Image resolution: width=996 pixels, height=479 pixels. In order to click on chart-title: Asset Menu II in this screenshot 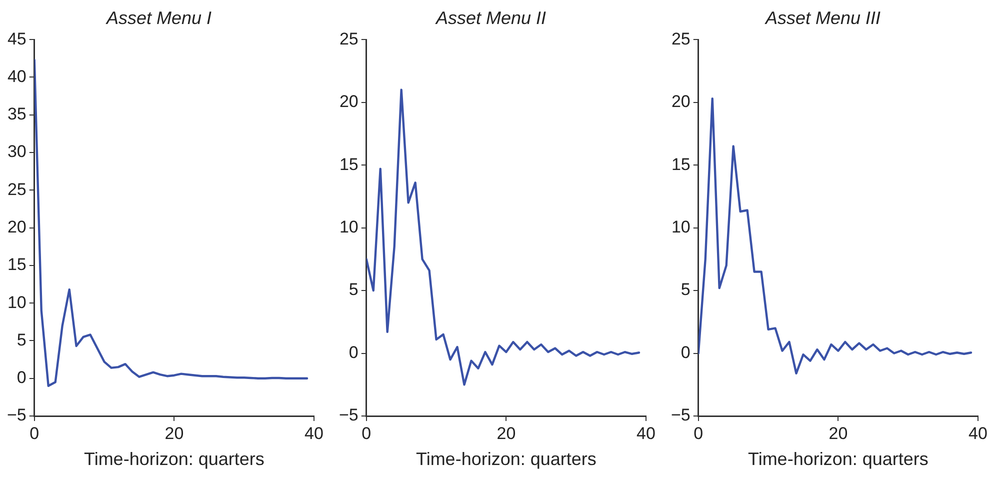, I will do `click(490, 18)`.